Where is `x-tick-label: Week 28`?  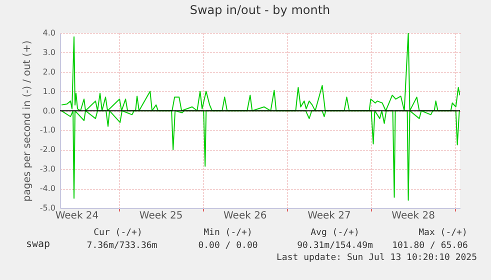
x-tick-label: Week 28 is located at coordinates (413, 216).